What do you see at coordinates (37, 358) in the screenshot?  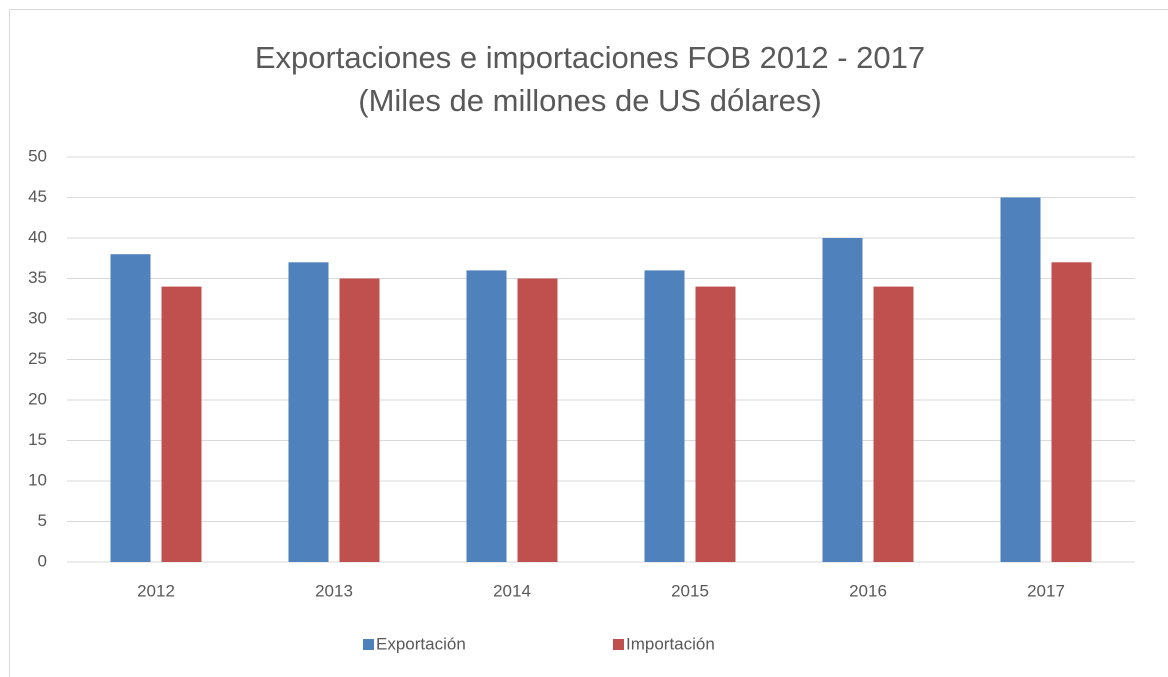 I see `y-tick-label: 25` at bounding box center [37, 358].